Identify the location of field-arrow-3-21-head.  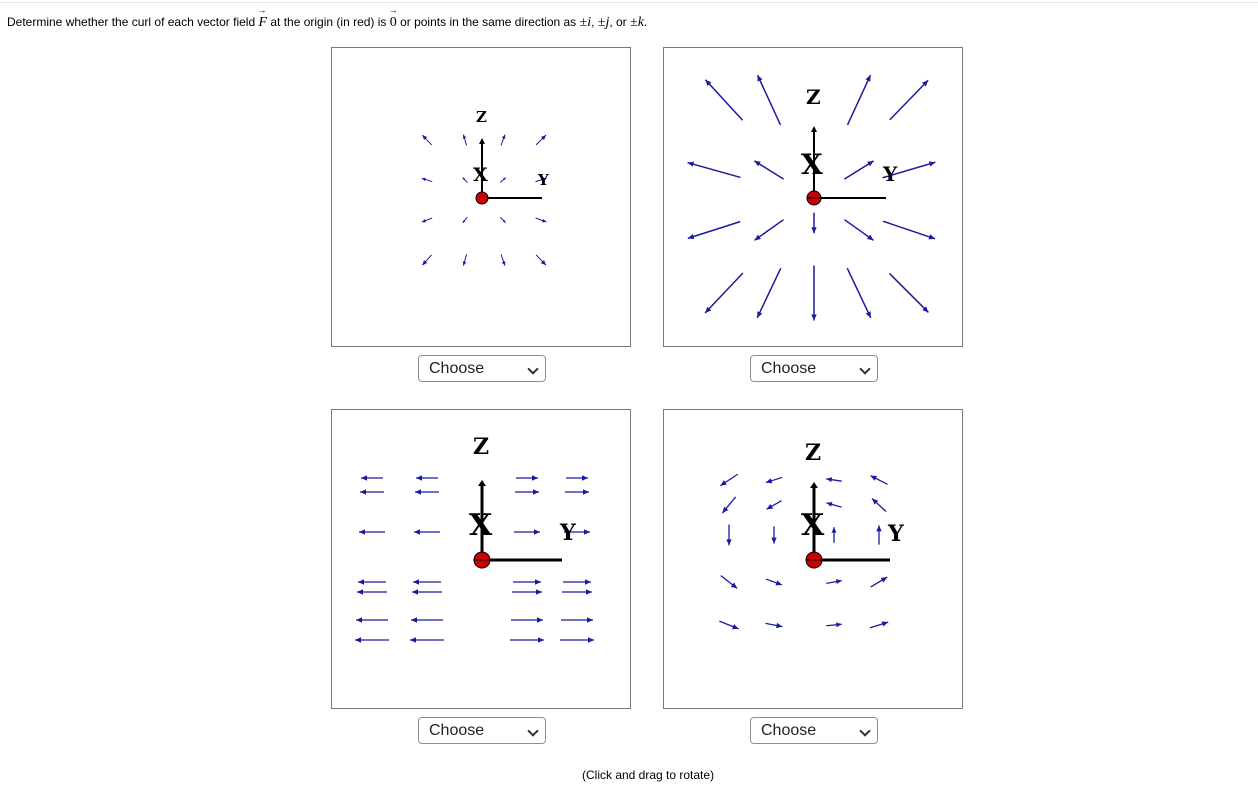
(414, 620).